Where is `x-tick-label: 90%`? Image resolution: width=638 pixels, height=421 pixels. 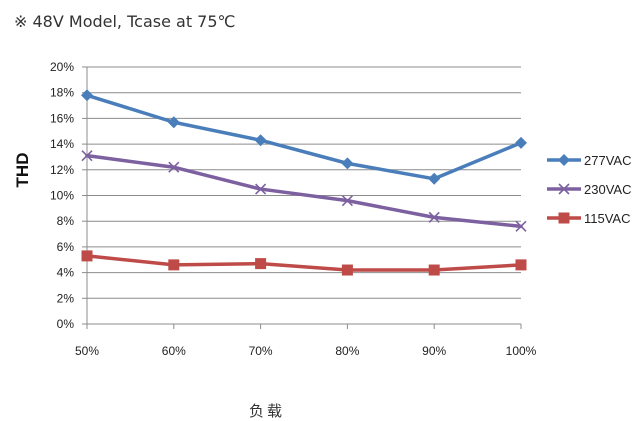 x-tick-label: 90% is located at coordinates (434, 351).